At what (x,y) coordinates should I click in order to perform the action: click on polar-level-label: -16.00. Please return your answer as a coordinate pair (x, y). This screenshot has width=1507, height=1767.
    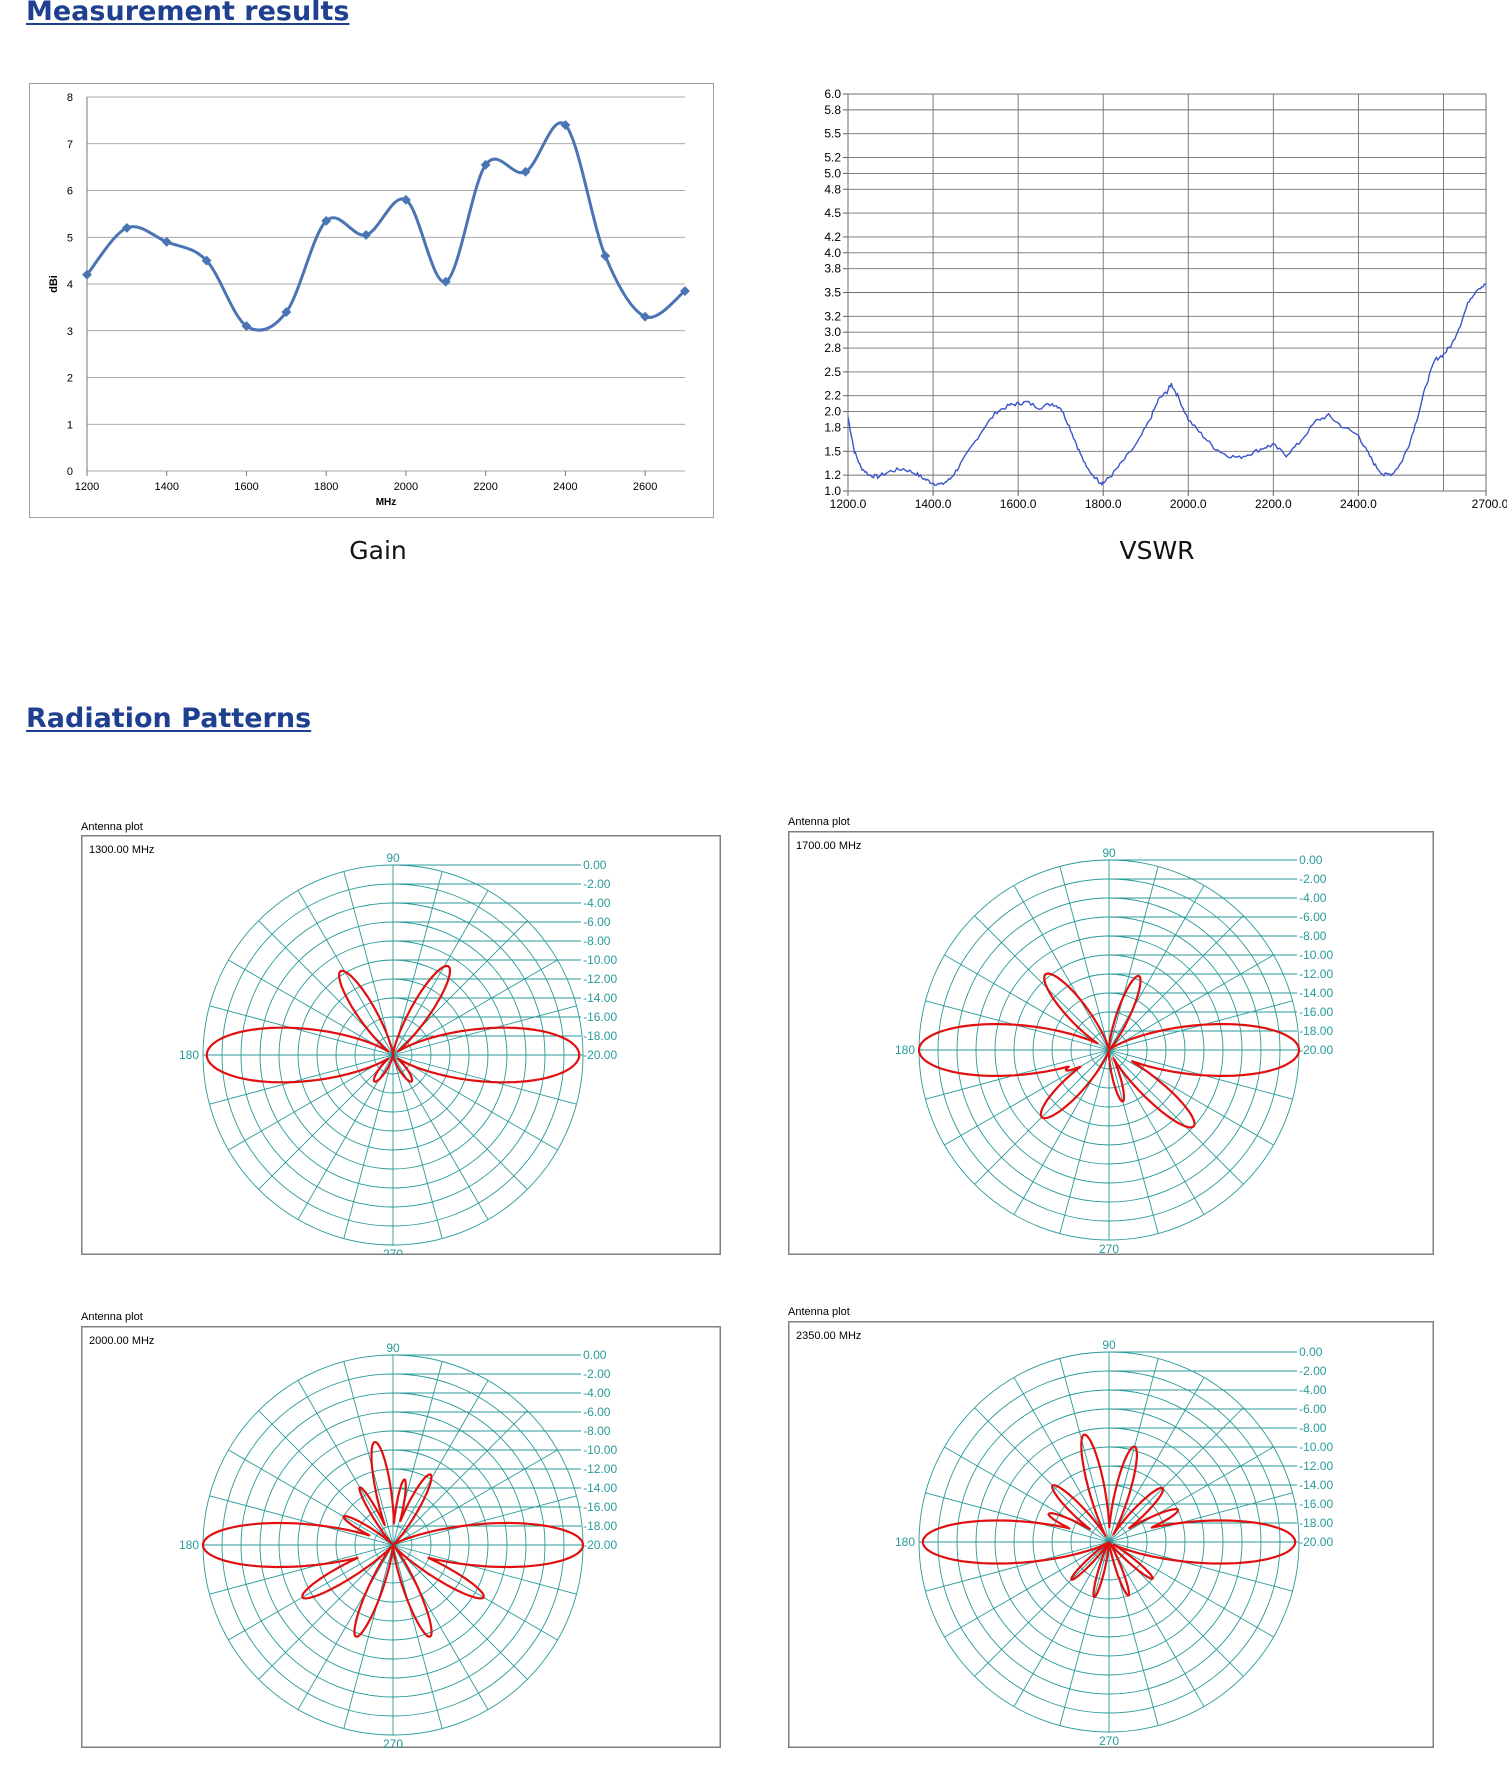
    Looking at the image, I should click on (1316, 1504).